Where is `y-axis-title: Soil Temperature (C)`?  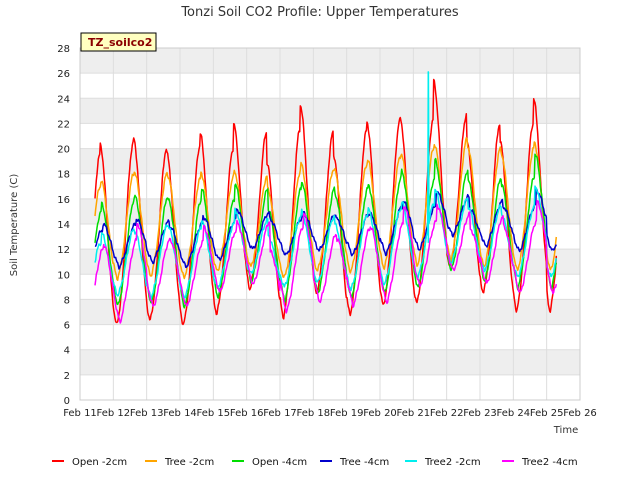
y-axis-title: Soil Temperature (C) is located at coordinates (14, 225).